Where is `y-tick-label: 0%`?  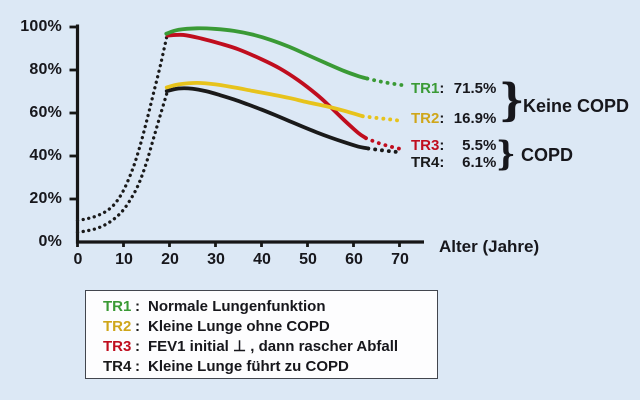 y-tick-label: 0% is located at coordinates (50, 241).